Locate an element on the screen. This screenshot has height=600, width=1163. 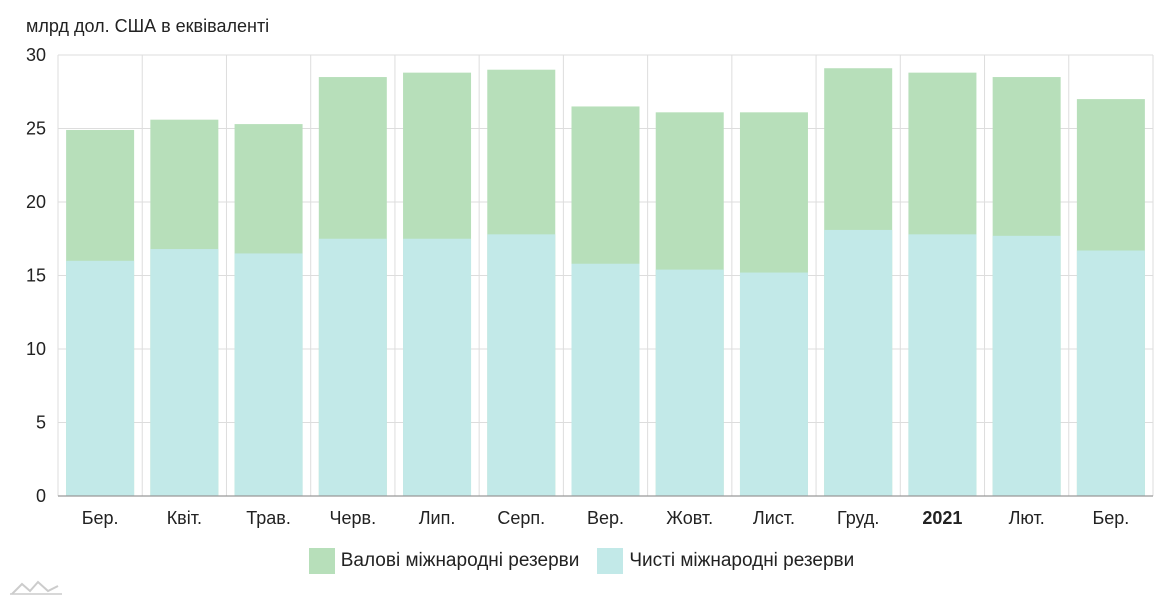
x-tick-label: Лист. is located at coordinates (774, 518).